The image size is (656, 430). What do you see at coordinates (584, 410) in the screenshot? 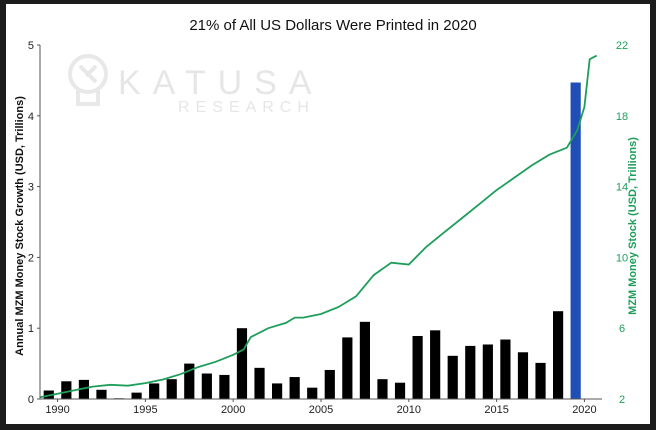
I see `x-tick-label: 2020` at bounding box center [584, 410].